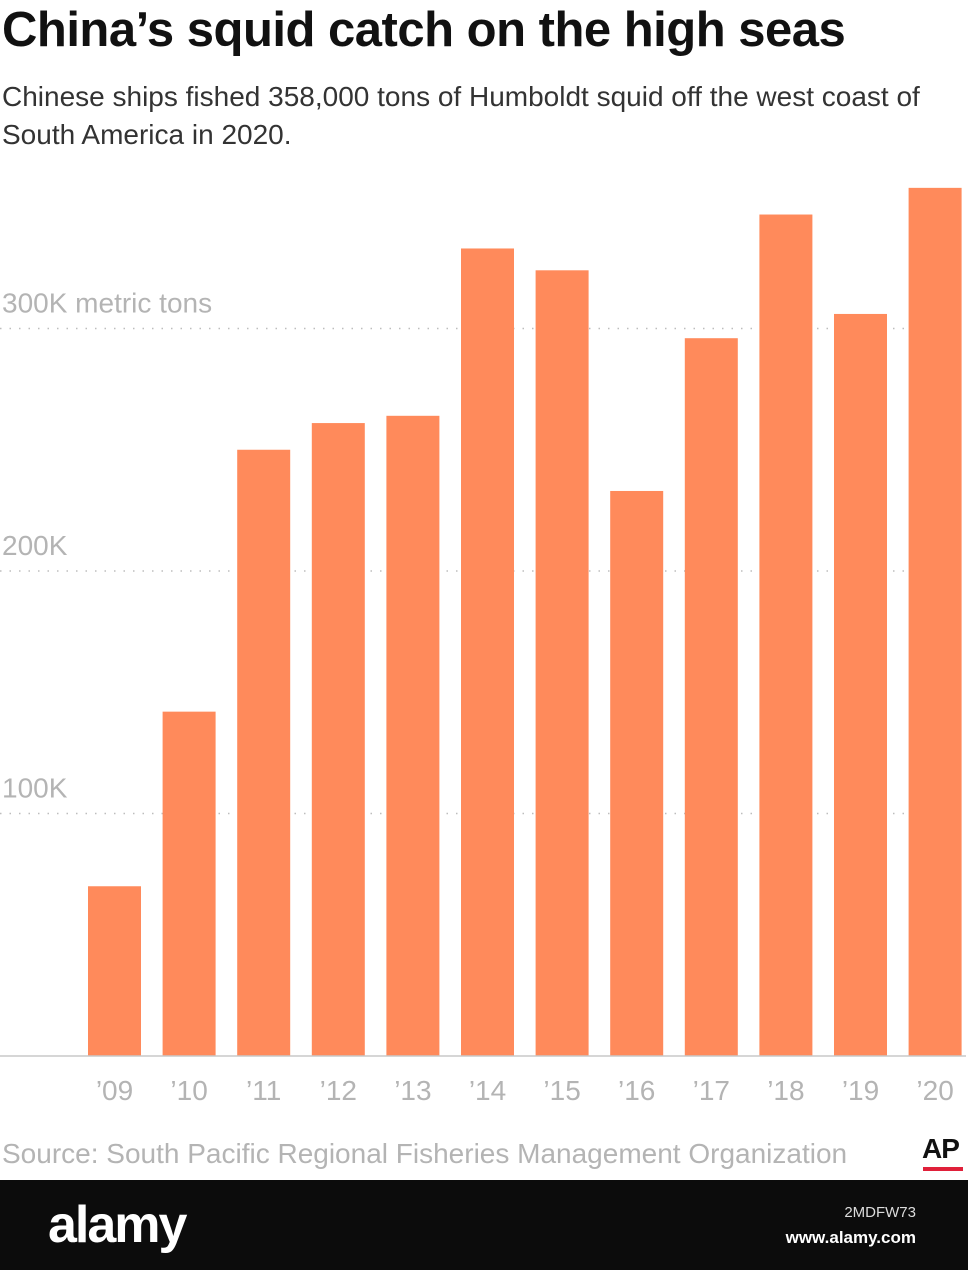 Image resolution: width=968 pixels, height=1270 pixels. I want to click on alamy-url: www.alamy.com, so click(850, 1237).